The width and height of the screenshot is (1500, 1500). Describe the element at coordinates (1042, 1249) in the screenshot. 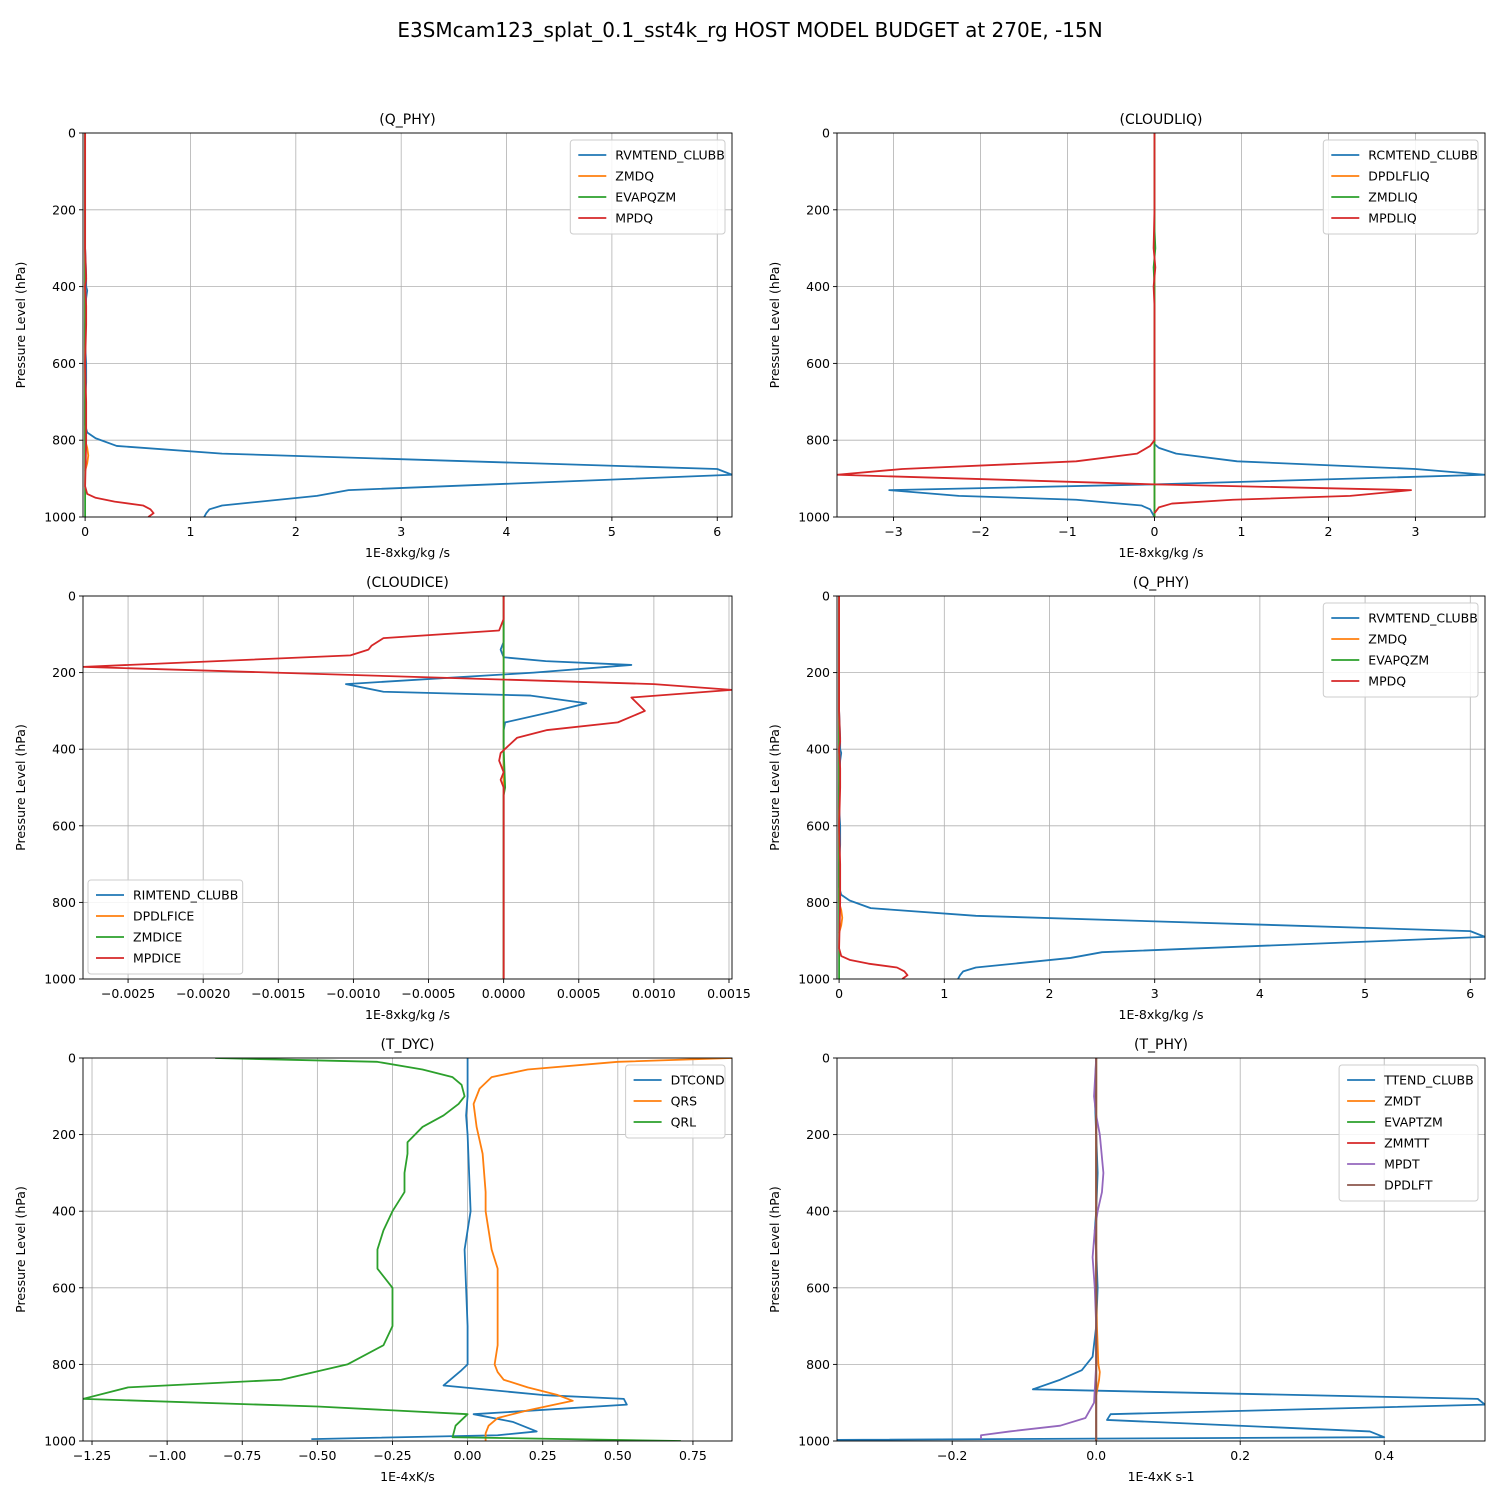

I see `series-line-mpdt` at that location.